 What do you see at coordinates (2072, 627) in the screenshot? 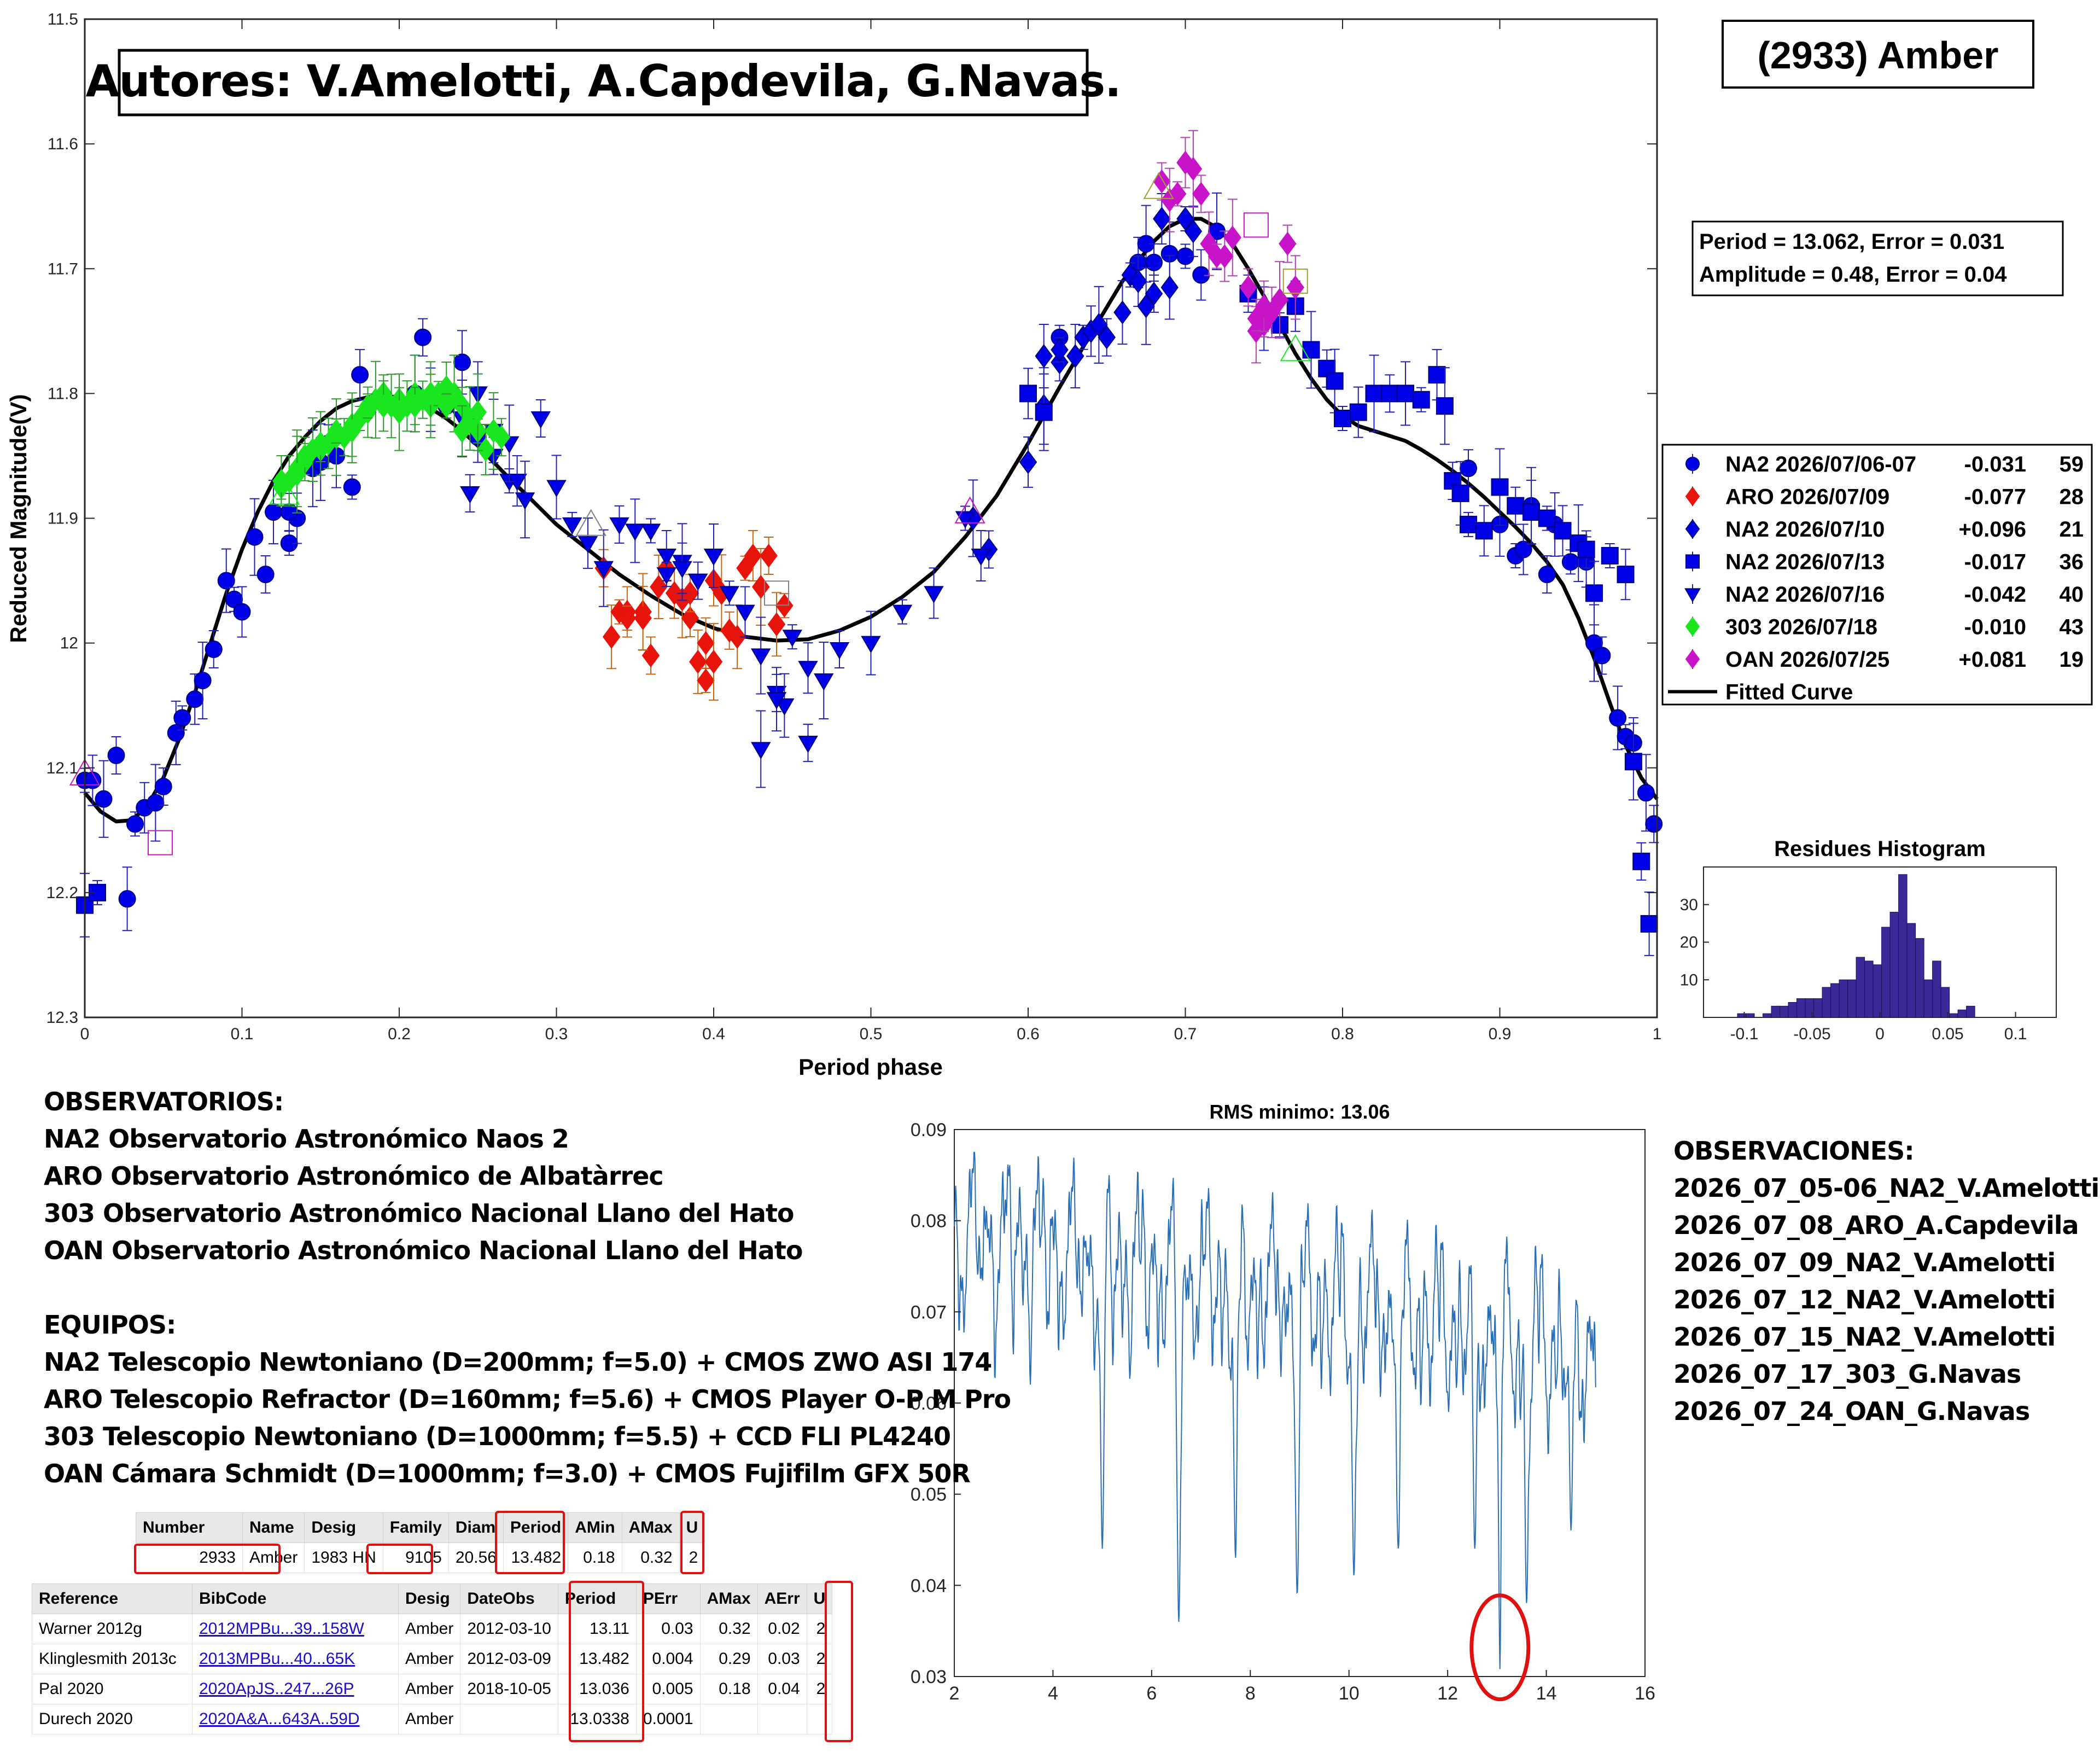
I see `legend-count: 43` at bounding box center [2072, 627].